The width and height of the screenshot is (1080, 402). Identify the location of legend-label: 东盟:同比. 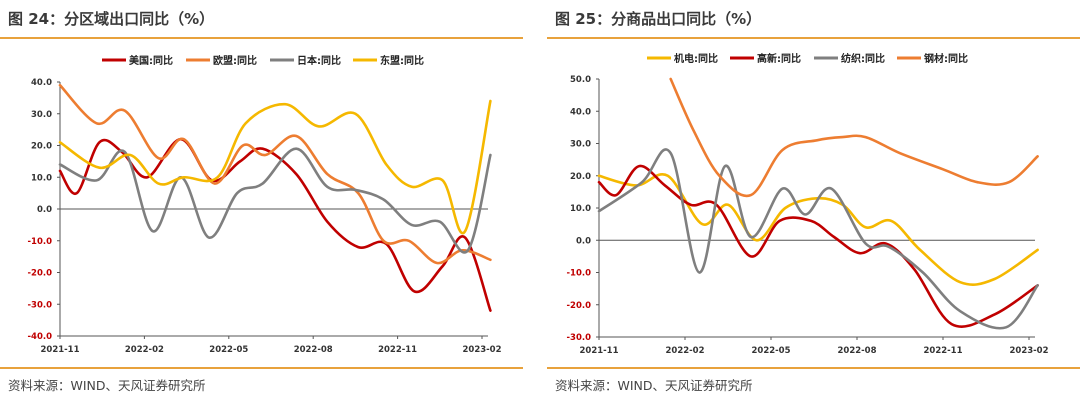
(402, 60).